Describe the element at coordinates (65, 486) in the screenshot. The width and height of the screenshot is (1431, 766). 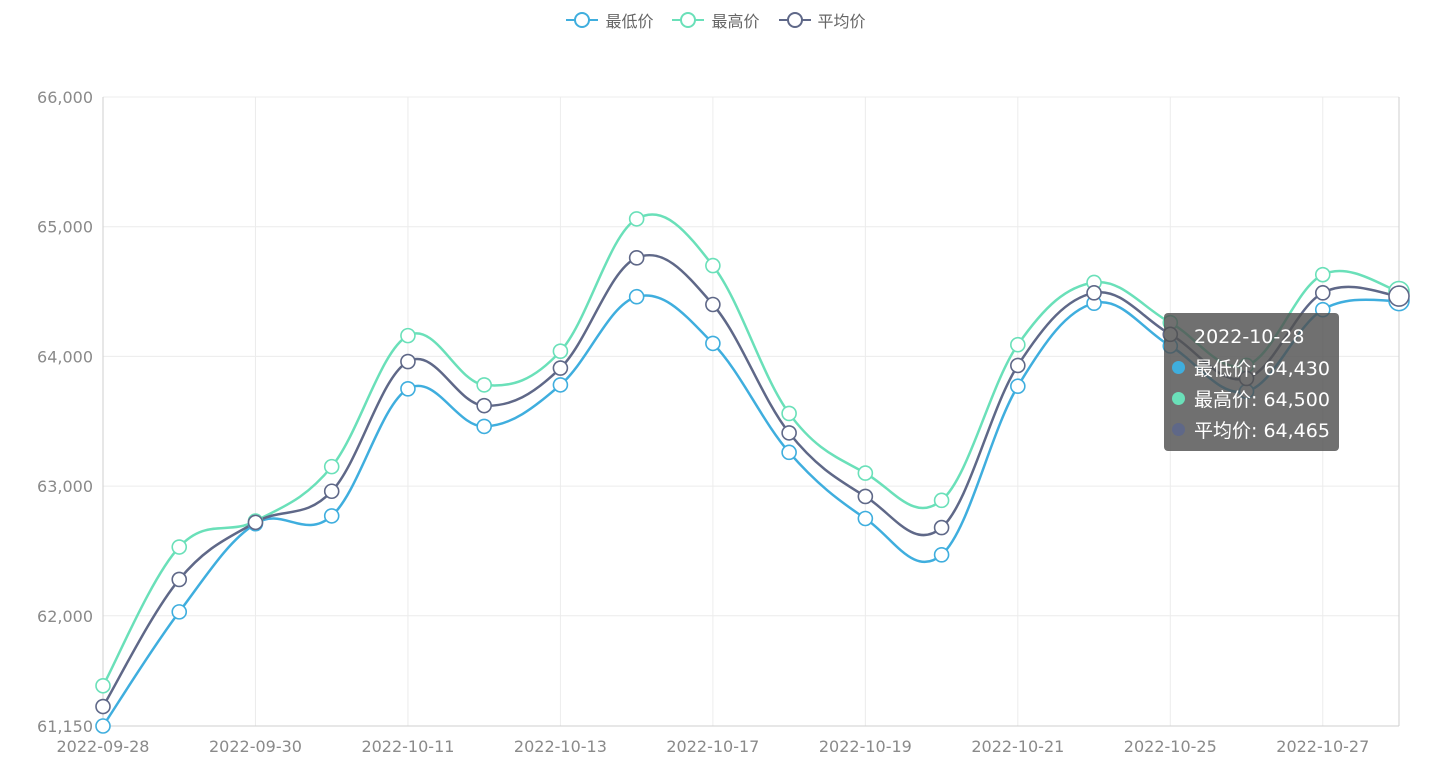
I see `y-tick-label: 63,000` at that location.